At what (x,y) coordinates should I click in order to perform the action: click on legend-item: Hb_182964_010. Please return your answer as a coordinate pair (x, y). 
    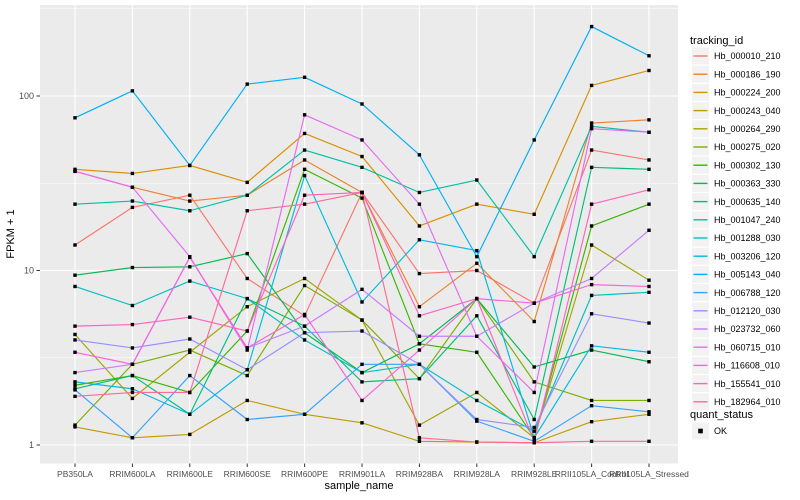
    Looking at the image, I should click on (736, 402).